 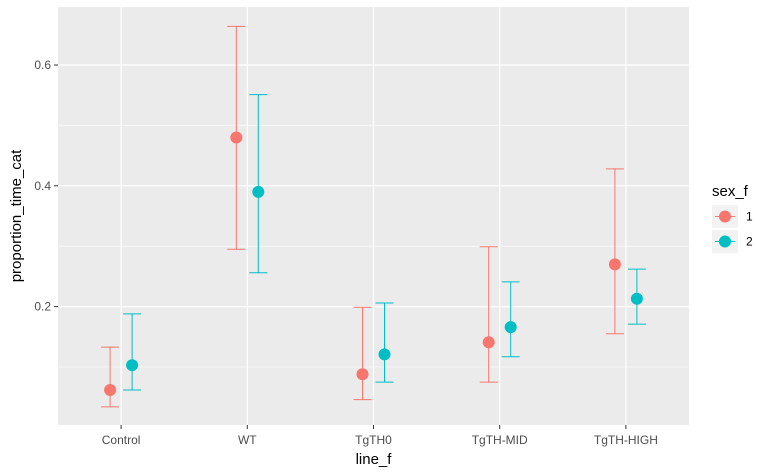 I want to click on x-tick-label: TgTH-HIGH, so click(x=626, y=440).